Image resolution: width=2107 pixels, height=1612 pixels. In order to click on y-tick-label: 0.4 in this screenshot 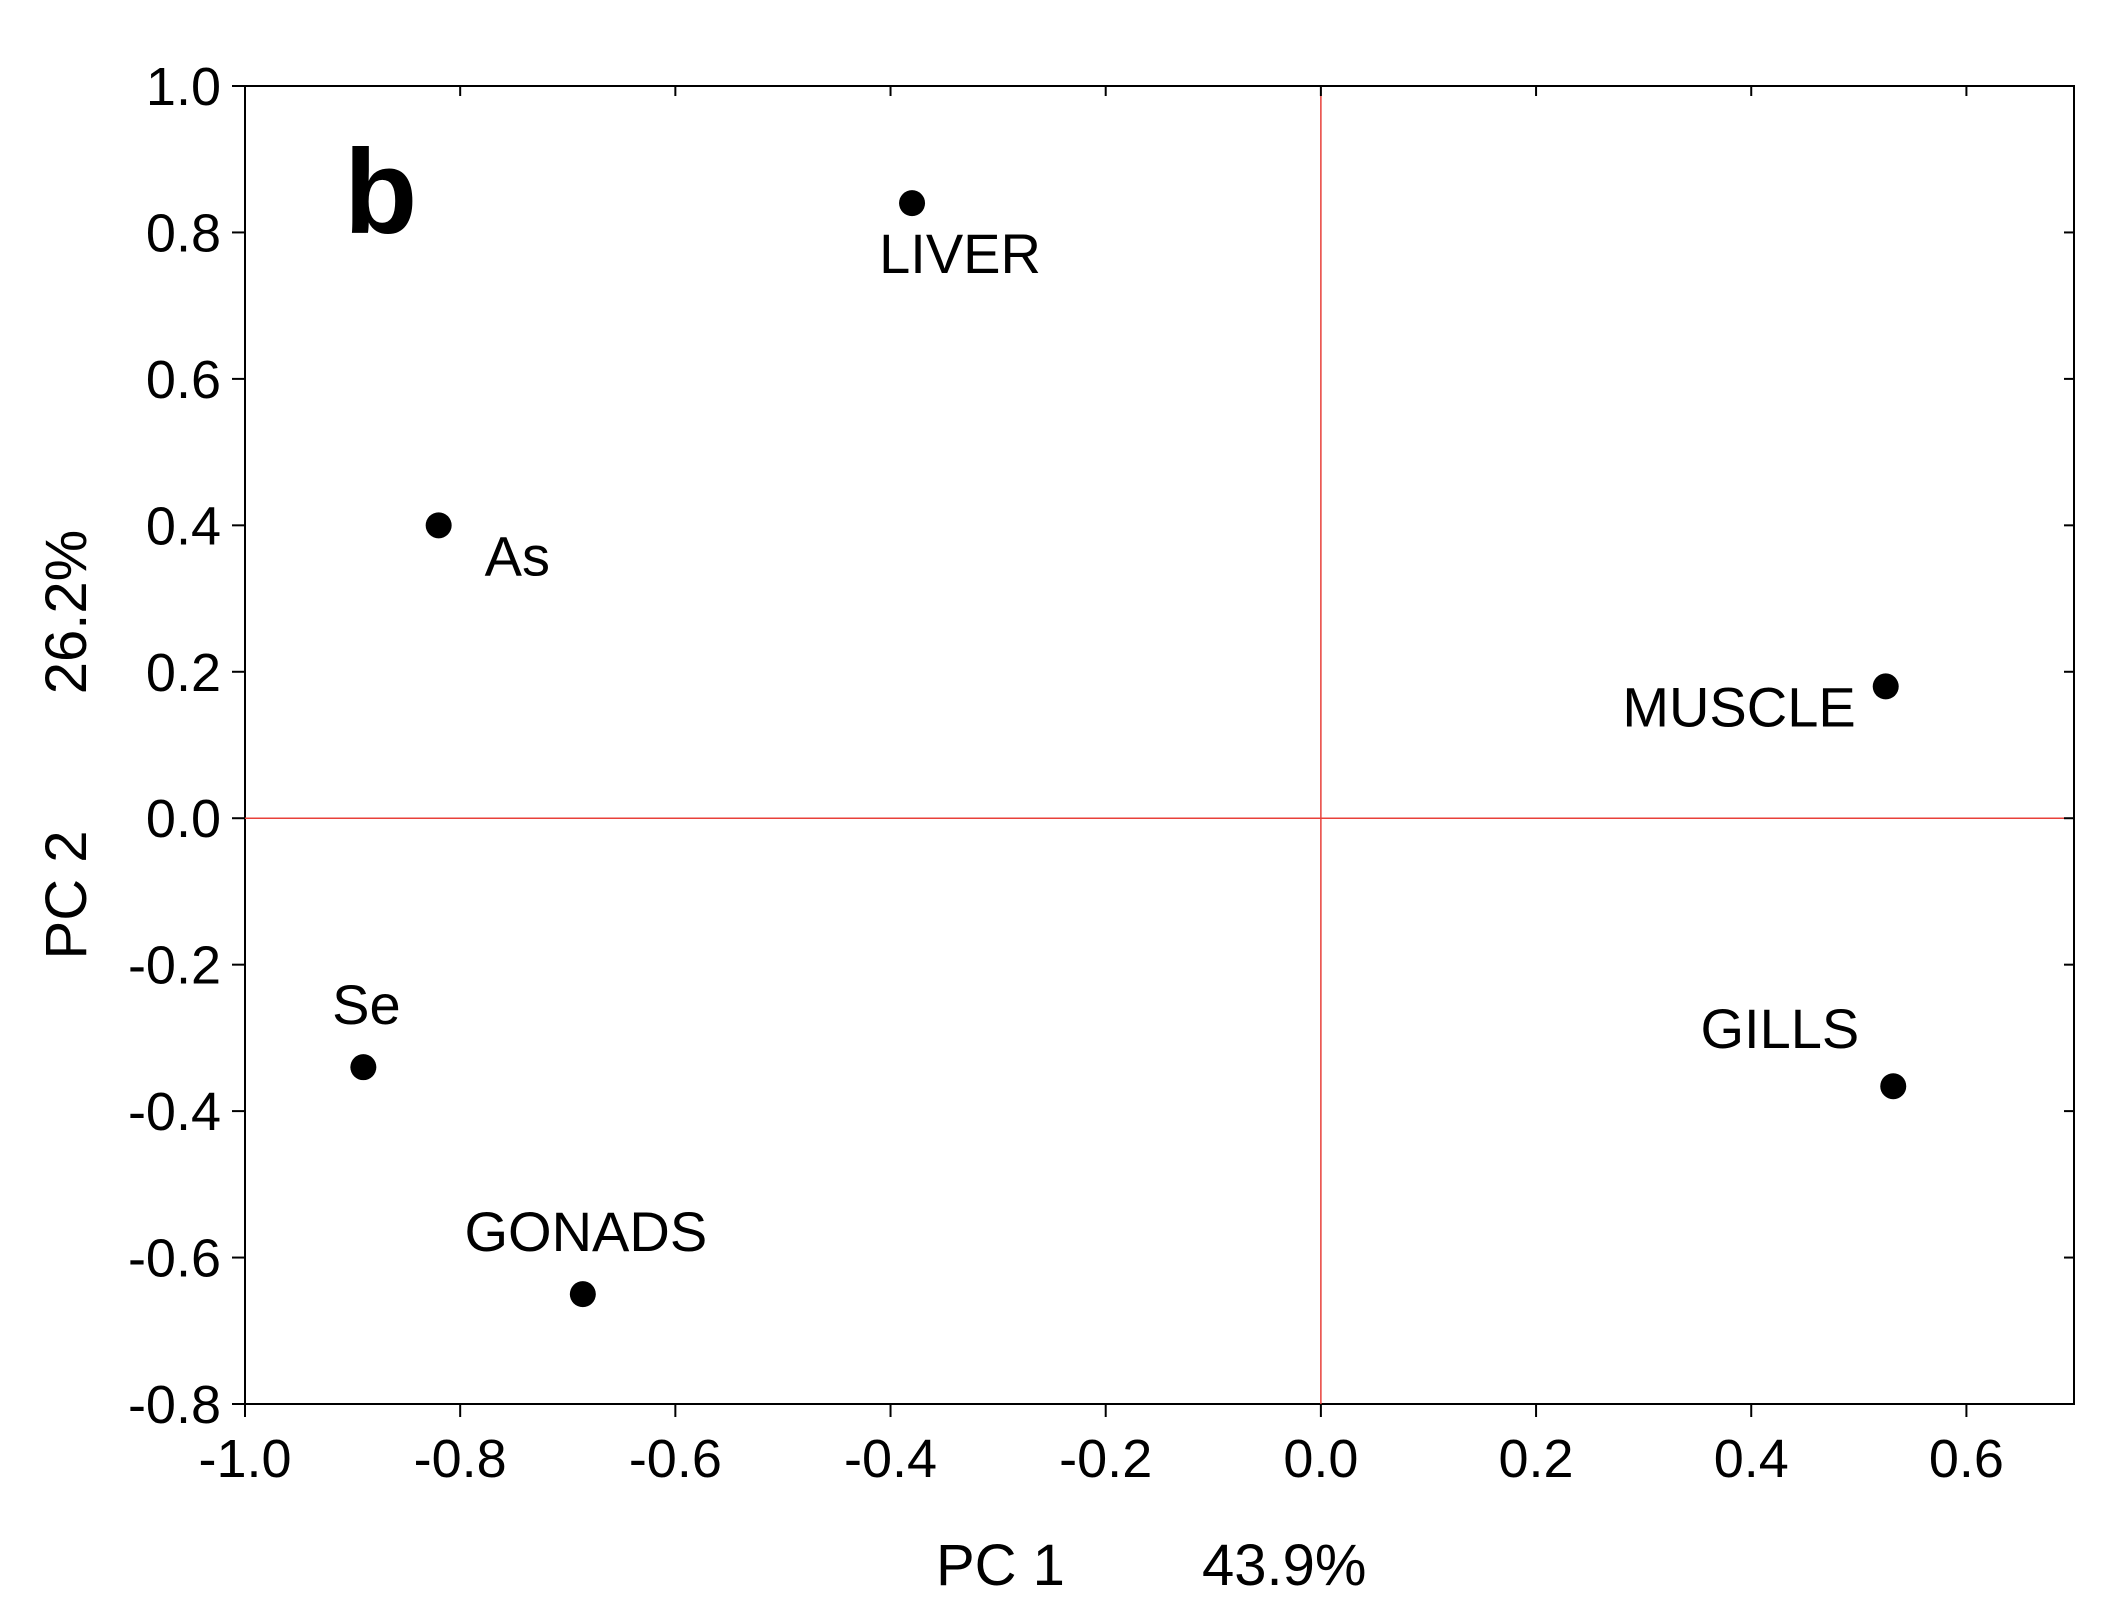, I will do `click(183, 526)`.